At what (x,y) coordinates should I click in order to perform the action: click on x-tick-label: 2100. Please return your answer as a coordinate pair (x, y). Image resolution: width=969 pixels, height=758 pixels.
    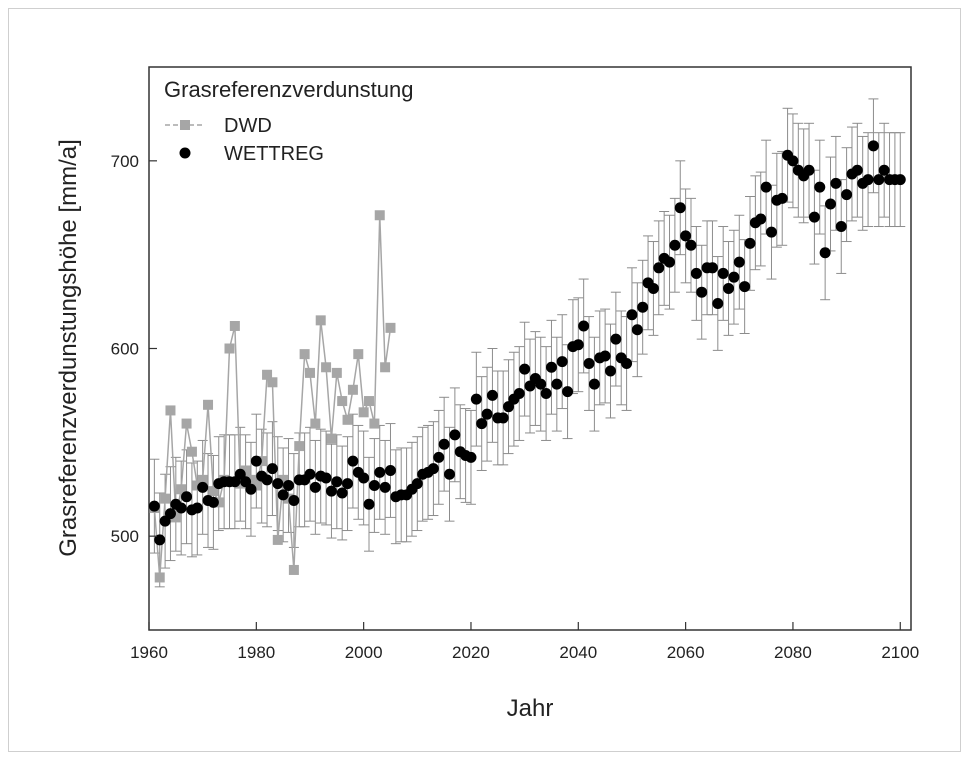
    Looking at the image, I should click on (900, 652).